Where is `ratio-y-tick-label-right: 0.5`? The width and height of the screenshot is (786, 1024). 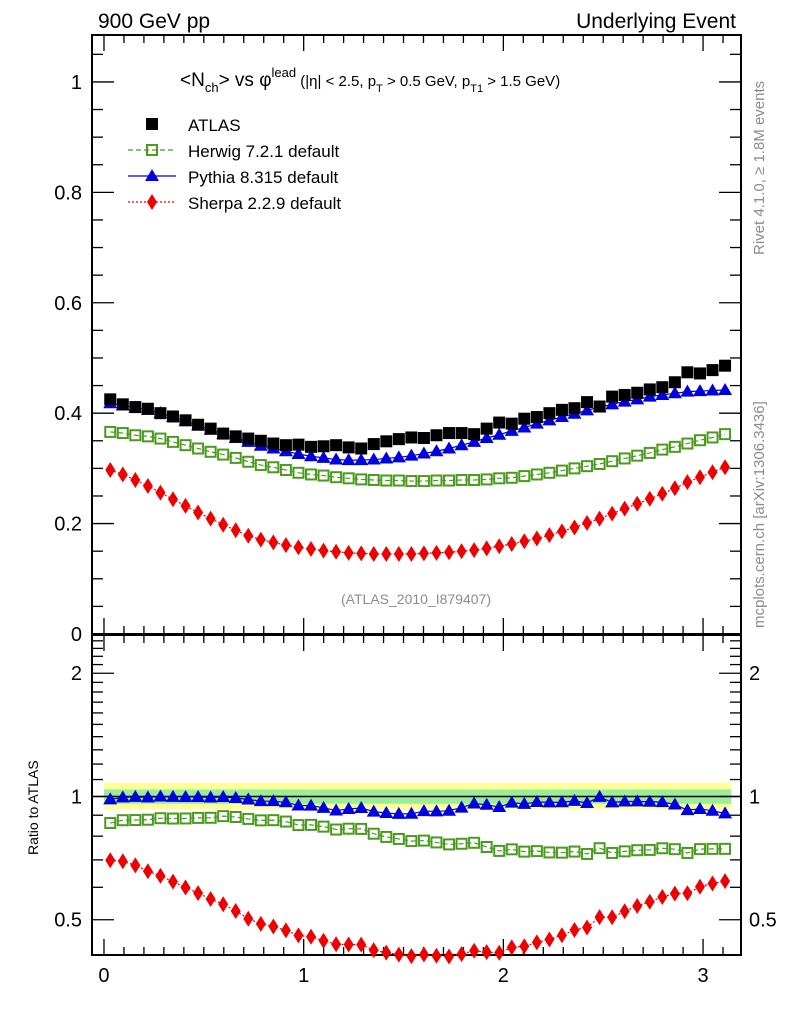 ratio-y-tick-label-right: 0.5 is located at coordinates (763, 921).